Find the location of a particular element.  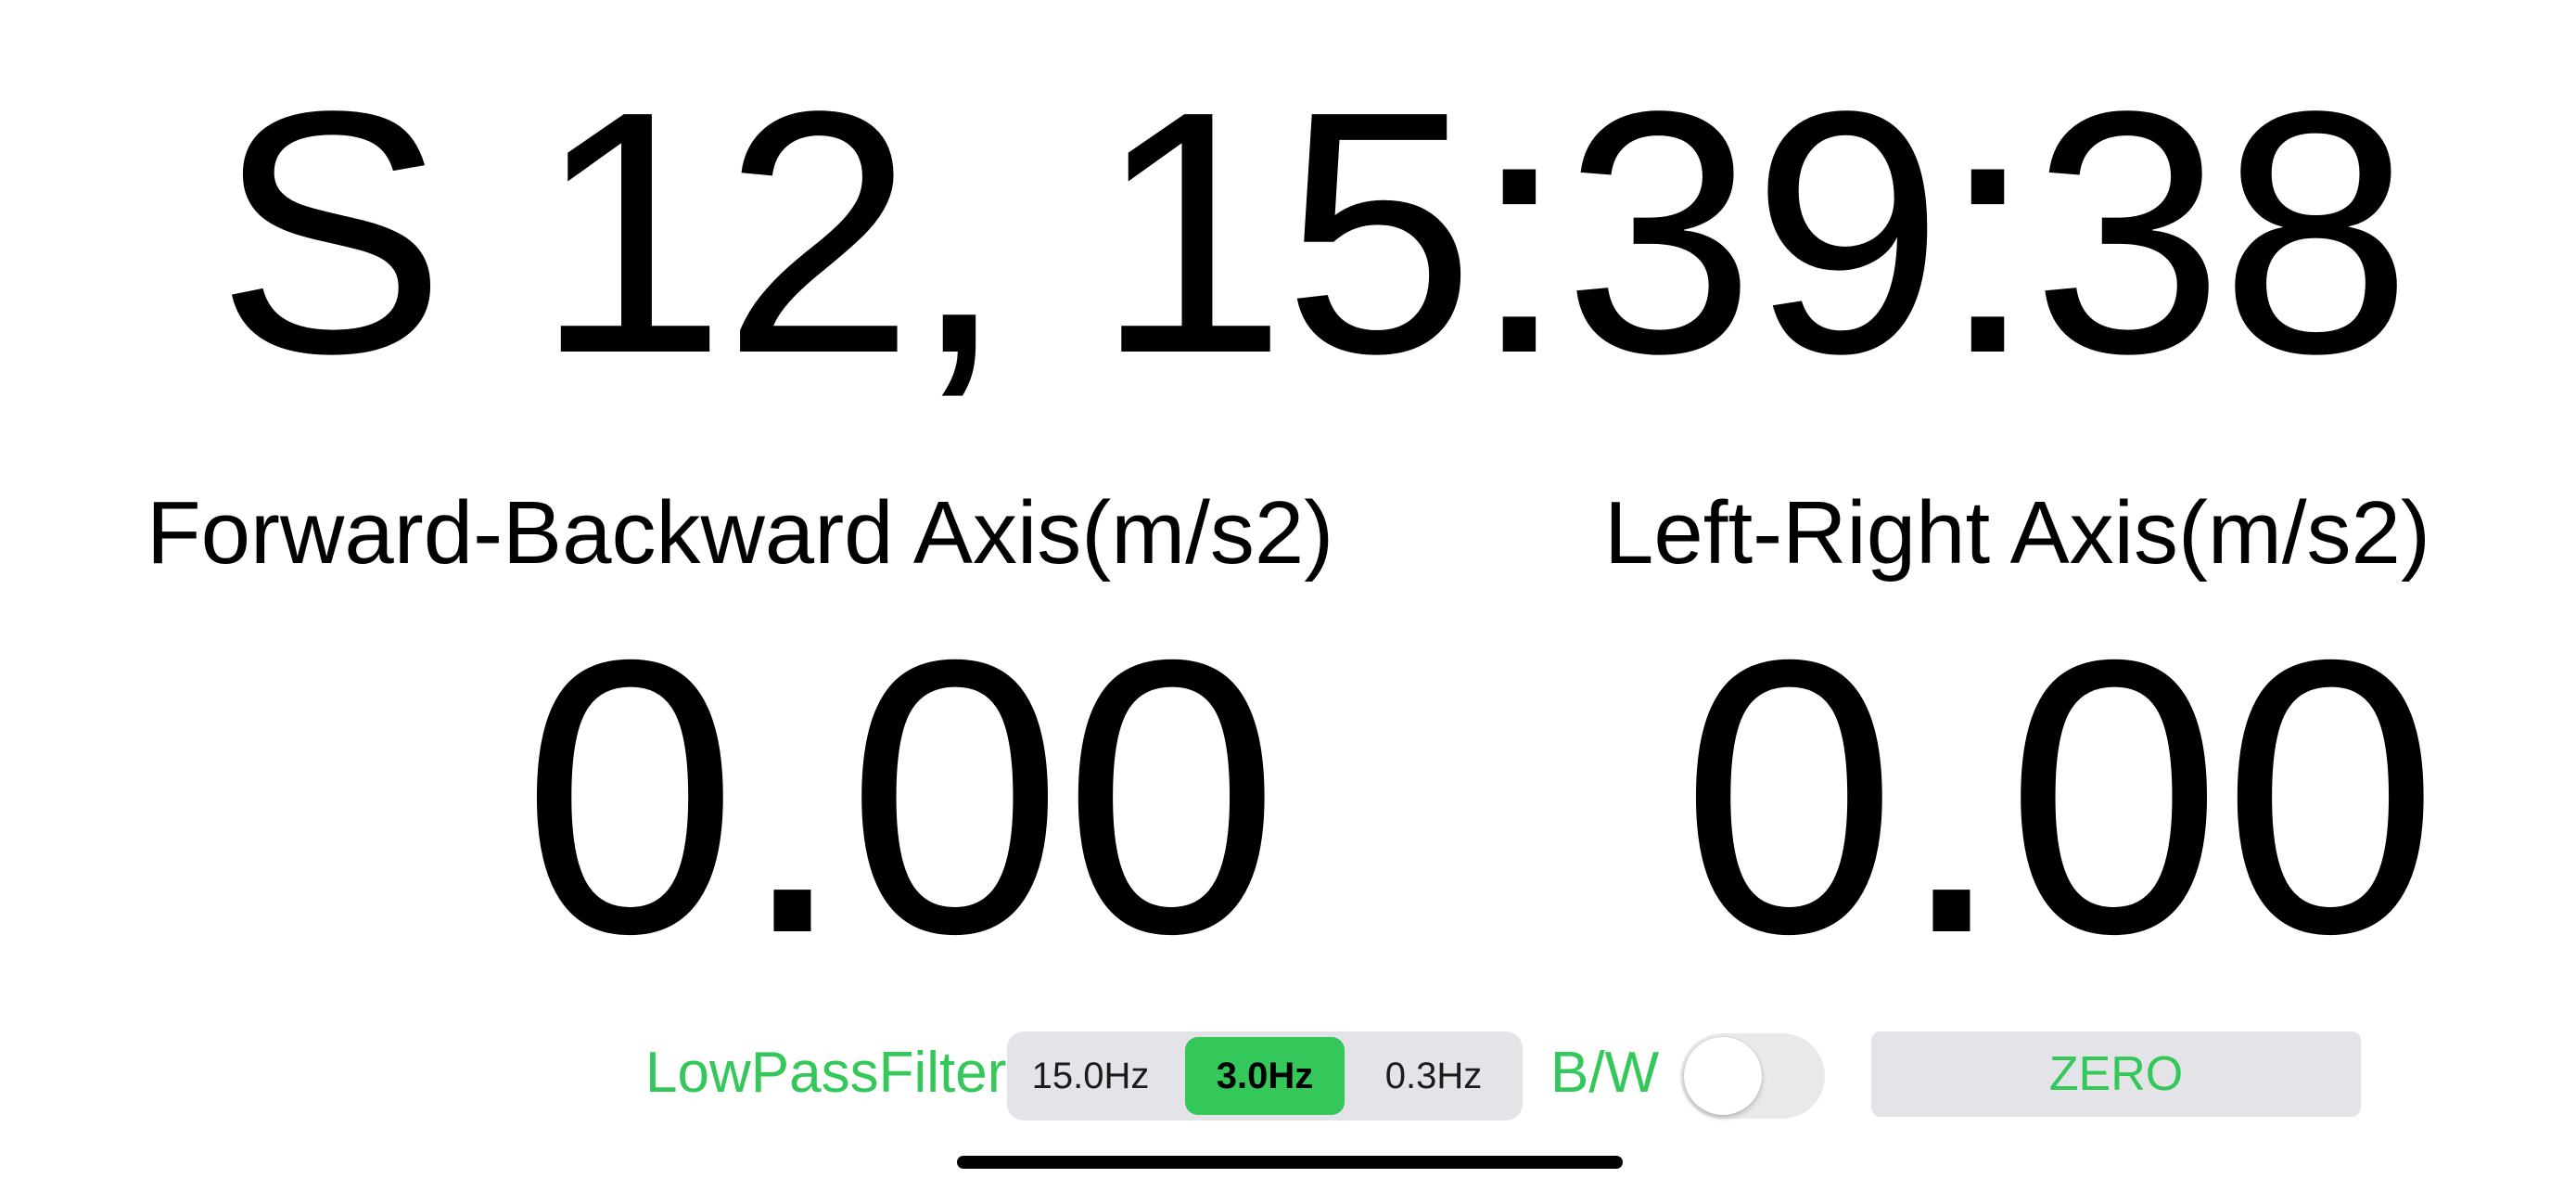

filter-option-3hz-selected: 3.0Hz is located at coordinates (1265, 1076).